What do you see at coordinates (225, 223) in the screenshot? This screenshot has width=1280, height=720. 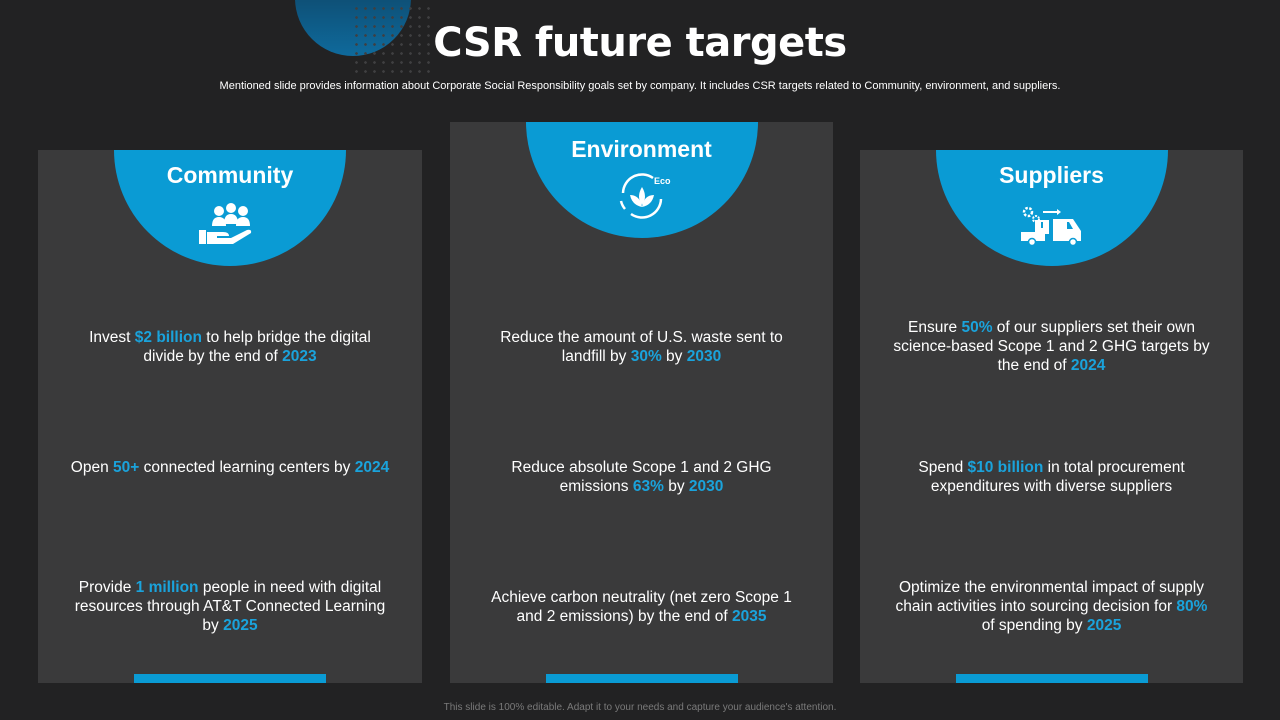 I see `community-hands-icon` at bounding box center [225, 223].